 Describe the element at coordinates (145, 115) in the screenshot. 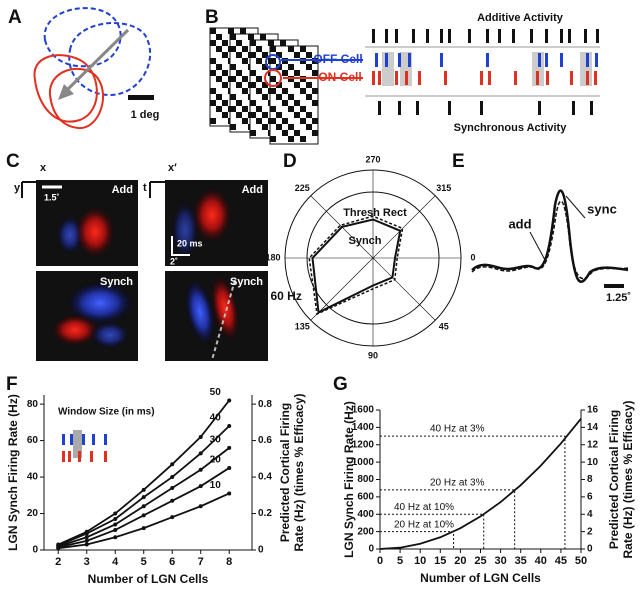

I see `scale-label: 1 deg` at that location.